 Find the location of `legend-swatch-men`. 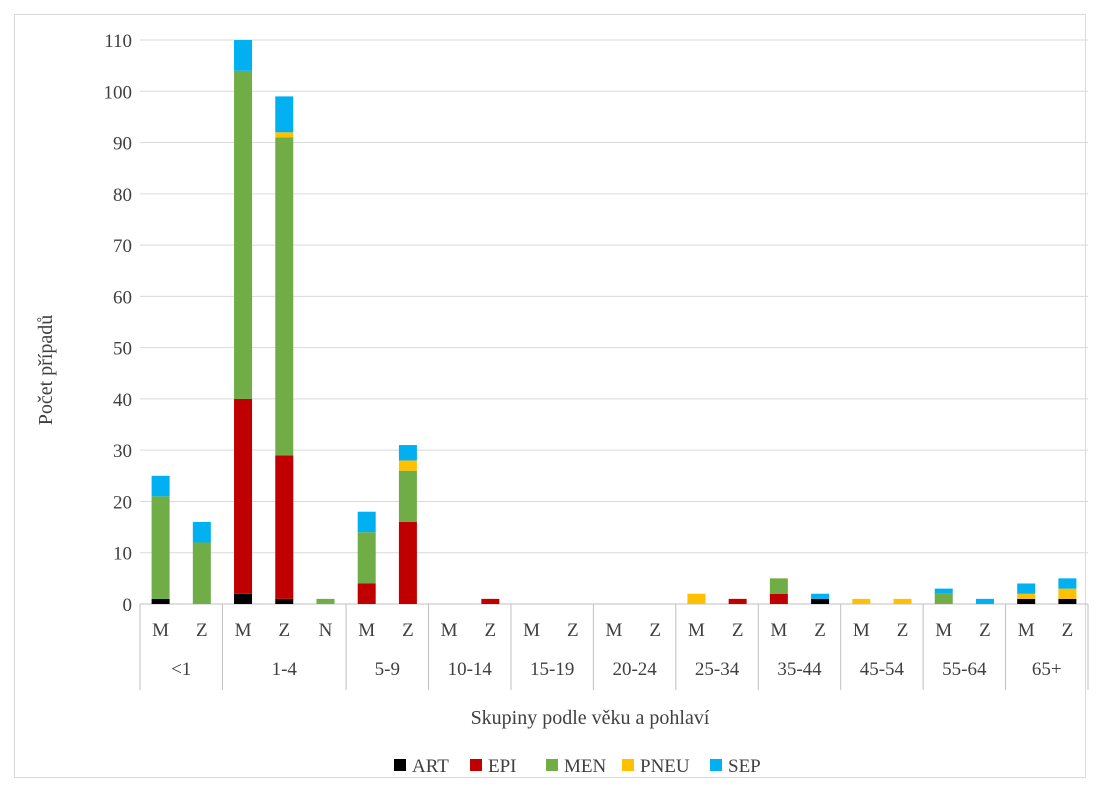

legend-swatch-men is located at coordinates (552, 765).